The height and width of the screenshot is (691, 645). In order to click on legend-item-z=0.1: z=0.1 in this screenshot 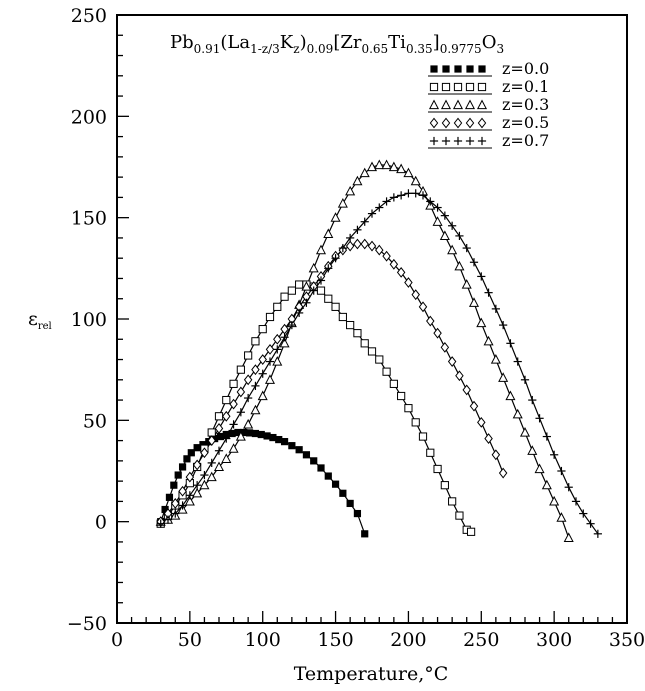, I will do `click(488, 86)`.